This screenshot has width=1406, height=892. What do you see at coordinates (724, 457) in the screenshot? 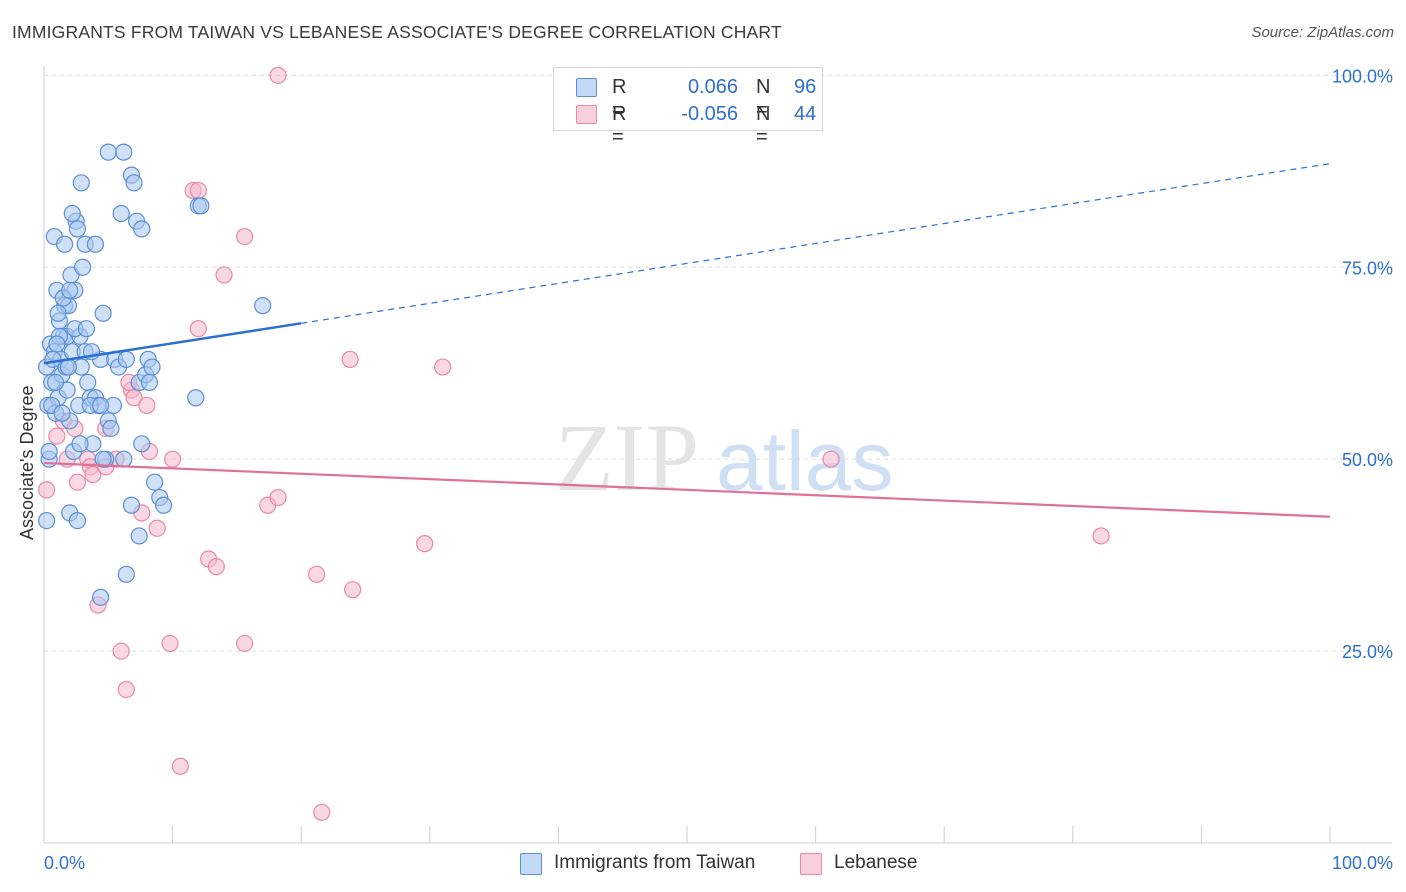
I see `watermark: ZIP atlas` at bounding box center [724, 457].